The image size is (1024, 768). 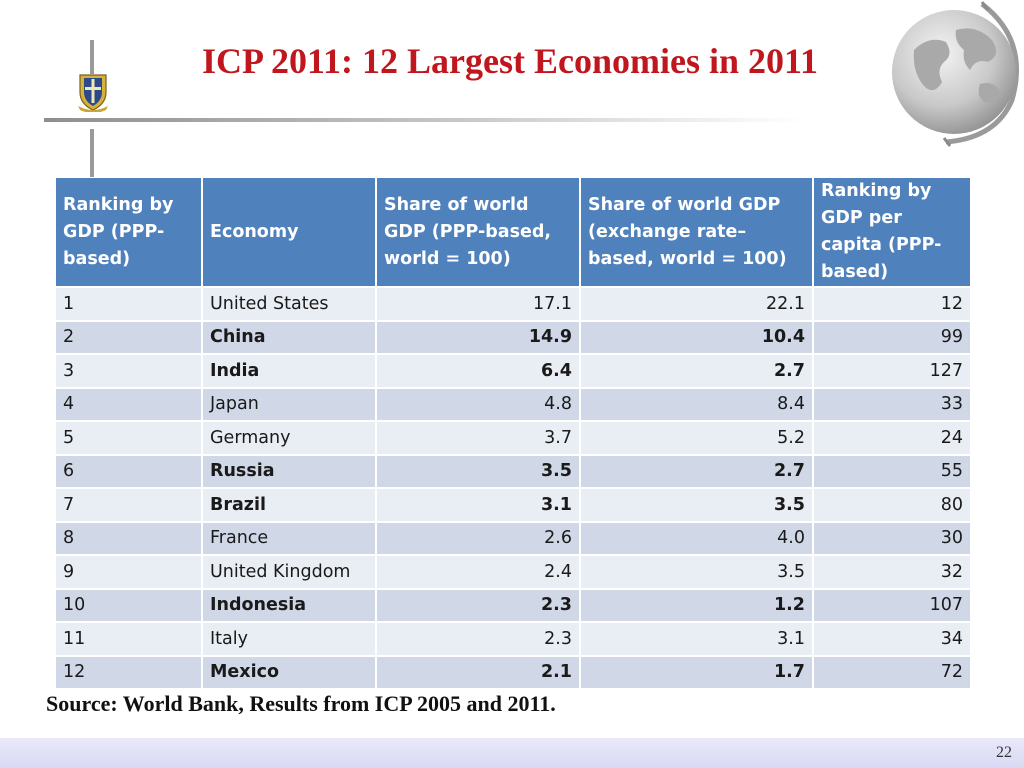 What do you see at coordinates (478, 304) in the screenshot?
I see `cell-ppp-share: 17.1` at bounding box center [478, 304].